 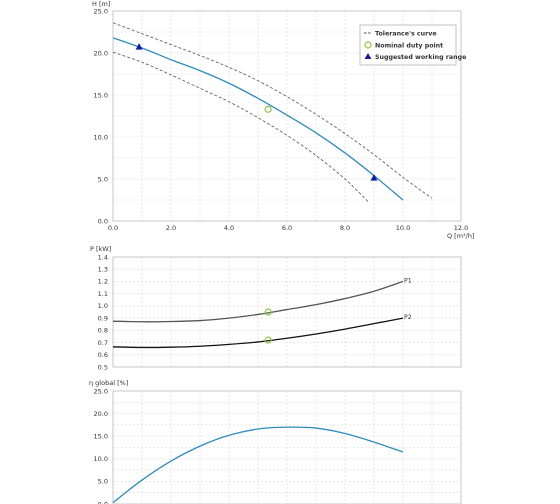 What do you see at coordinates (103, 282) in the screenshot?
I see `y-tick-label: 1.2` at bounding box center [103, 282].